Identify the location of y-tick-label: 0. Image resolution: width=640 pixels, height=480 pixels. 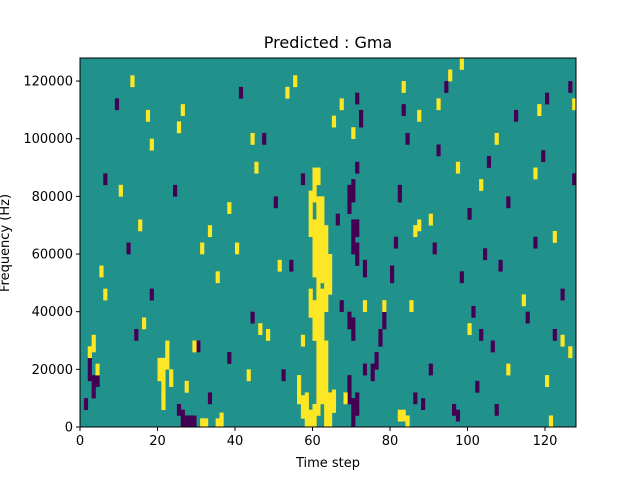
(69, 428).